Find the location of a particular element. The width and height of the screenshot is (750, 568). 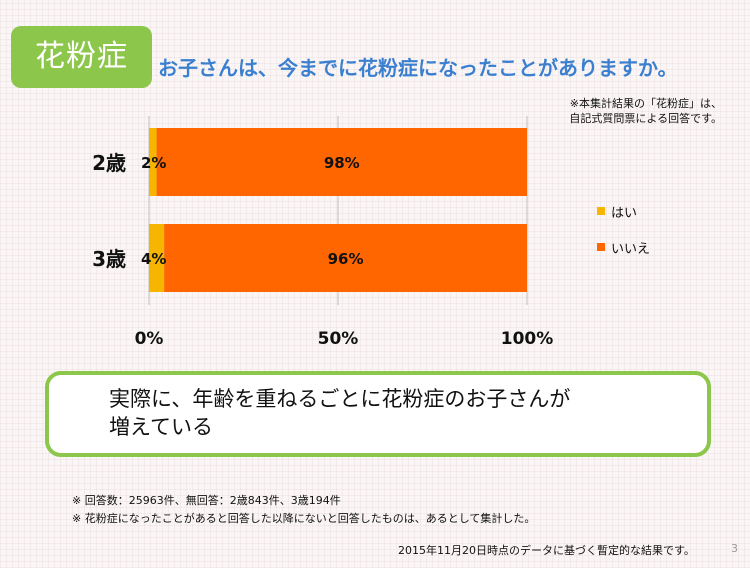

x-tick-label: 100% is located at coordinates (527, 339).